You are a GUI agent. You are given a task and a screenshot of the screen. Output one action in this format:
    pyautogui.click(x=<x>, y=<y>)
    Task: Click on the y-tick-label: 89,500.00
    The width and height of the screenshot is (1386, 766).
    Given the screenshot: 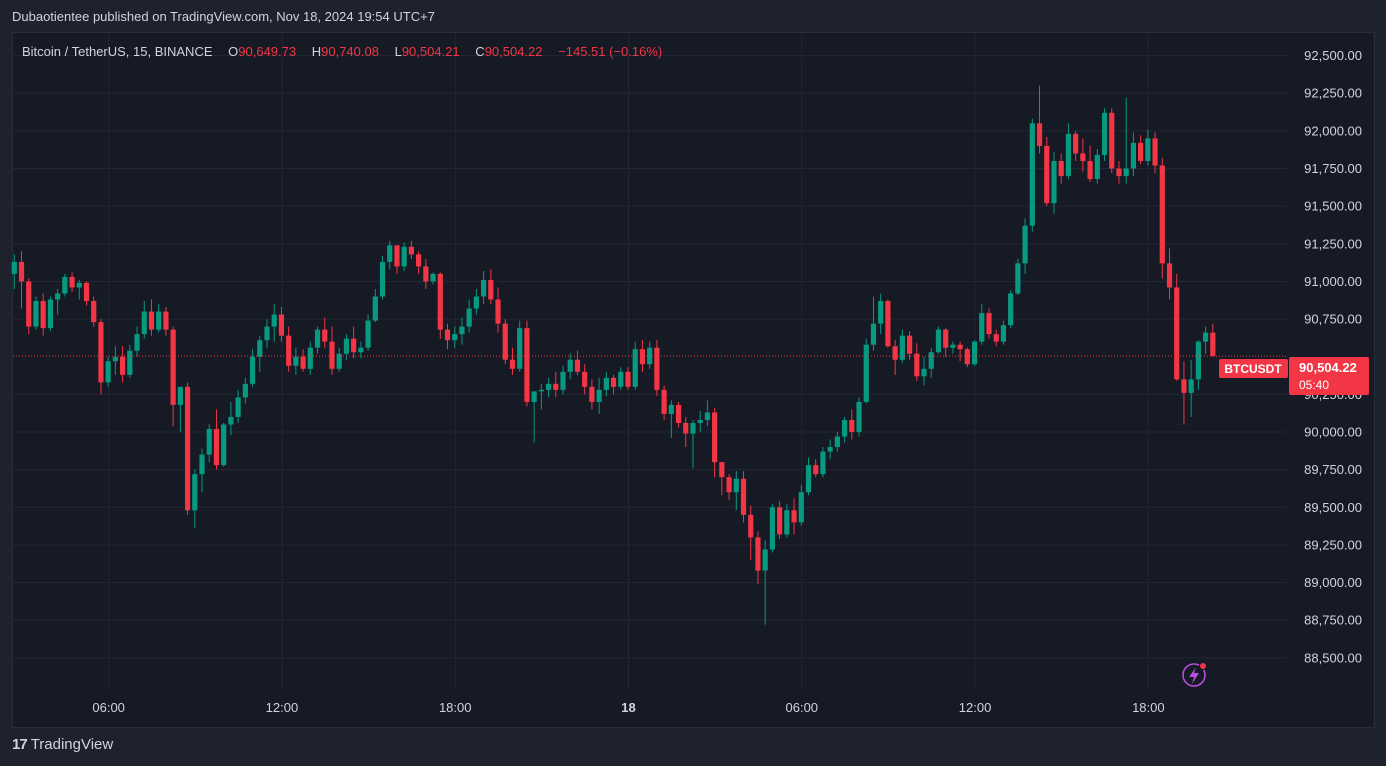 What is the action you would take?
    pyautogui.click(x=1333, y=507)
    